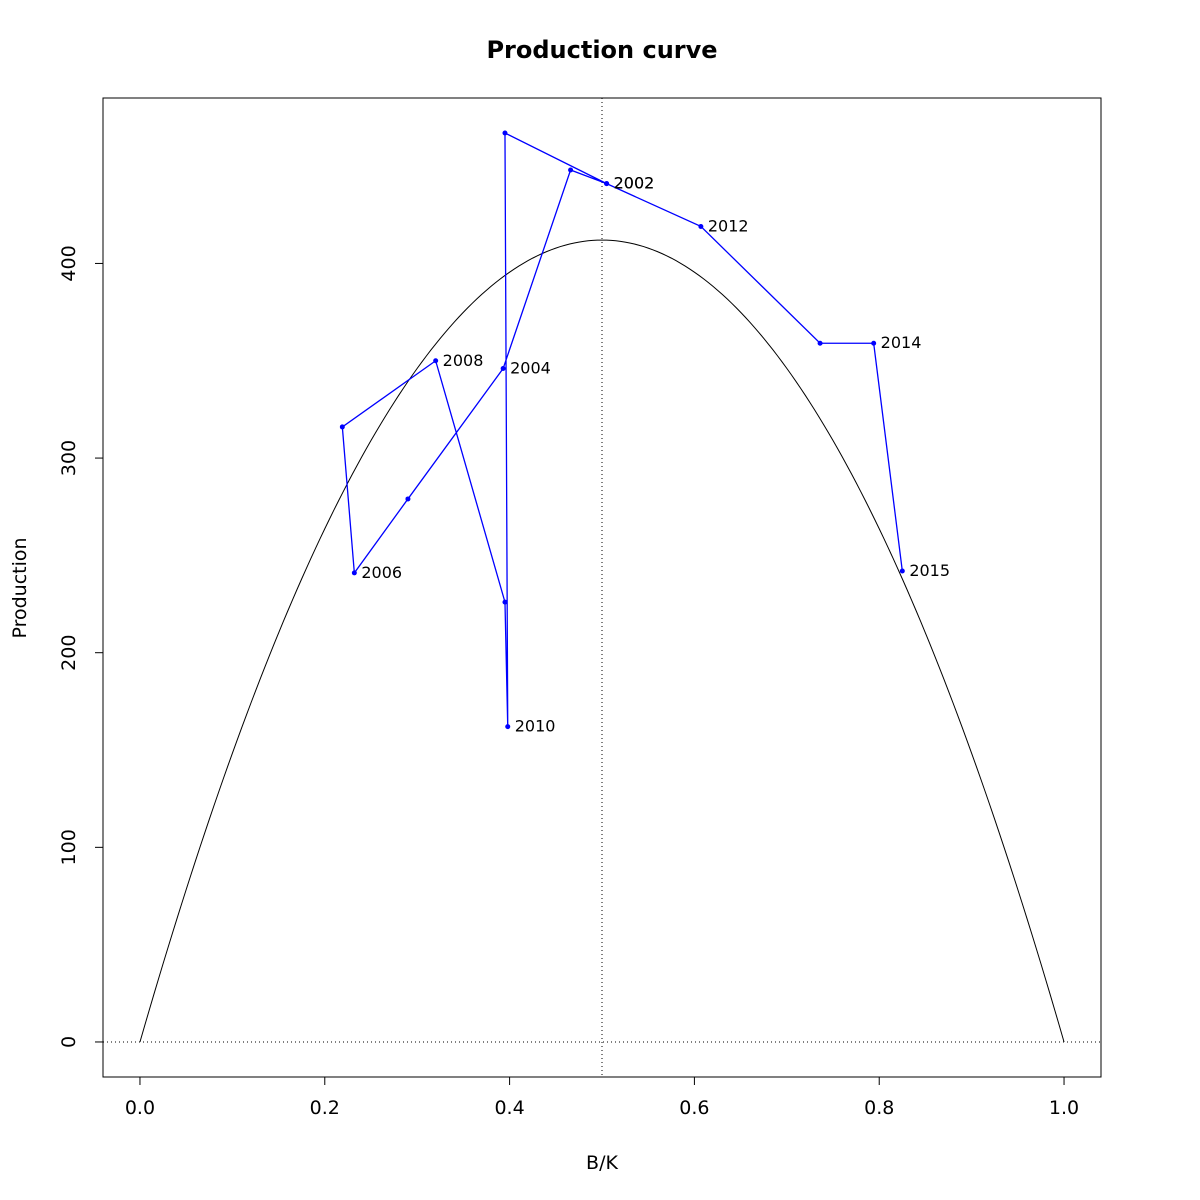  I want to click on y-tick-label: 100, so click(69, 847).